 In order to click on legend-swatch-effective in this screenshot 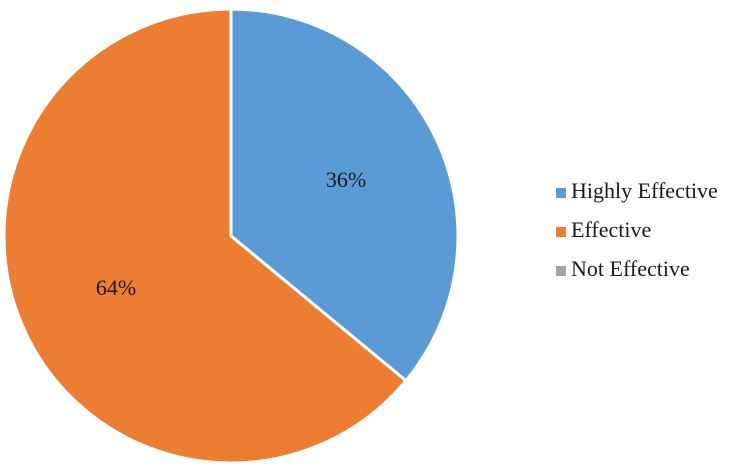, I will do `click(561, 232)`.